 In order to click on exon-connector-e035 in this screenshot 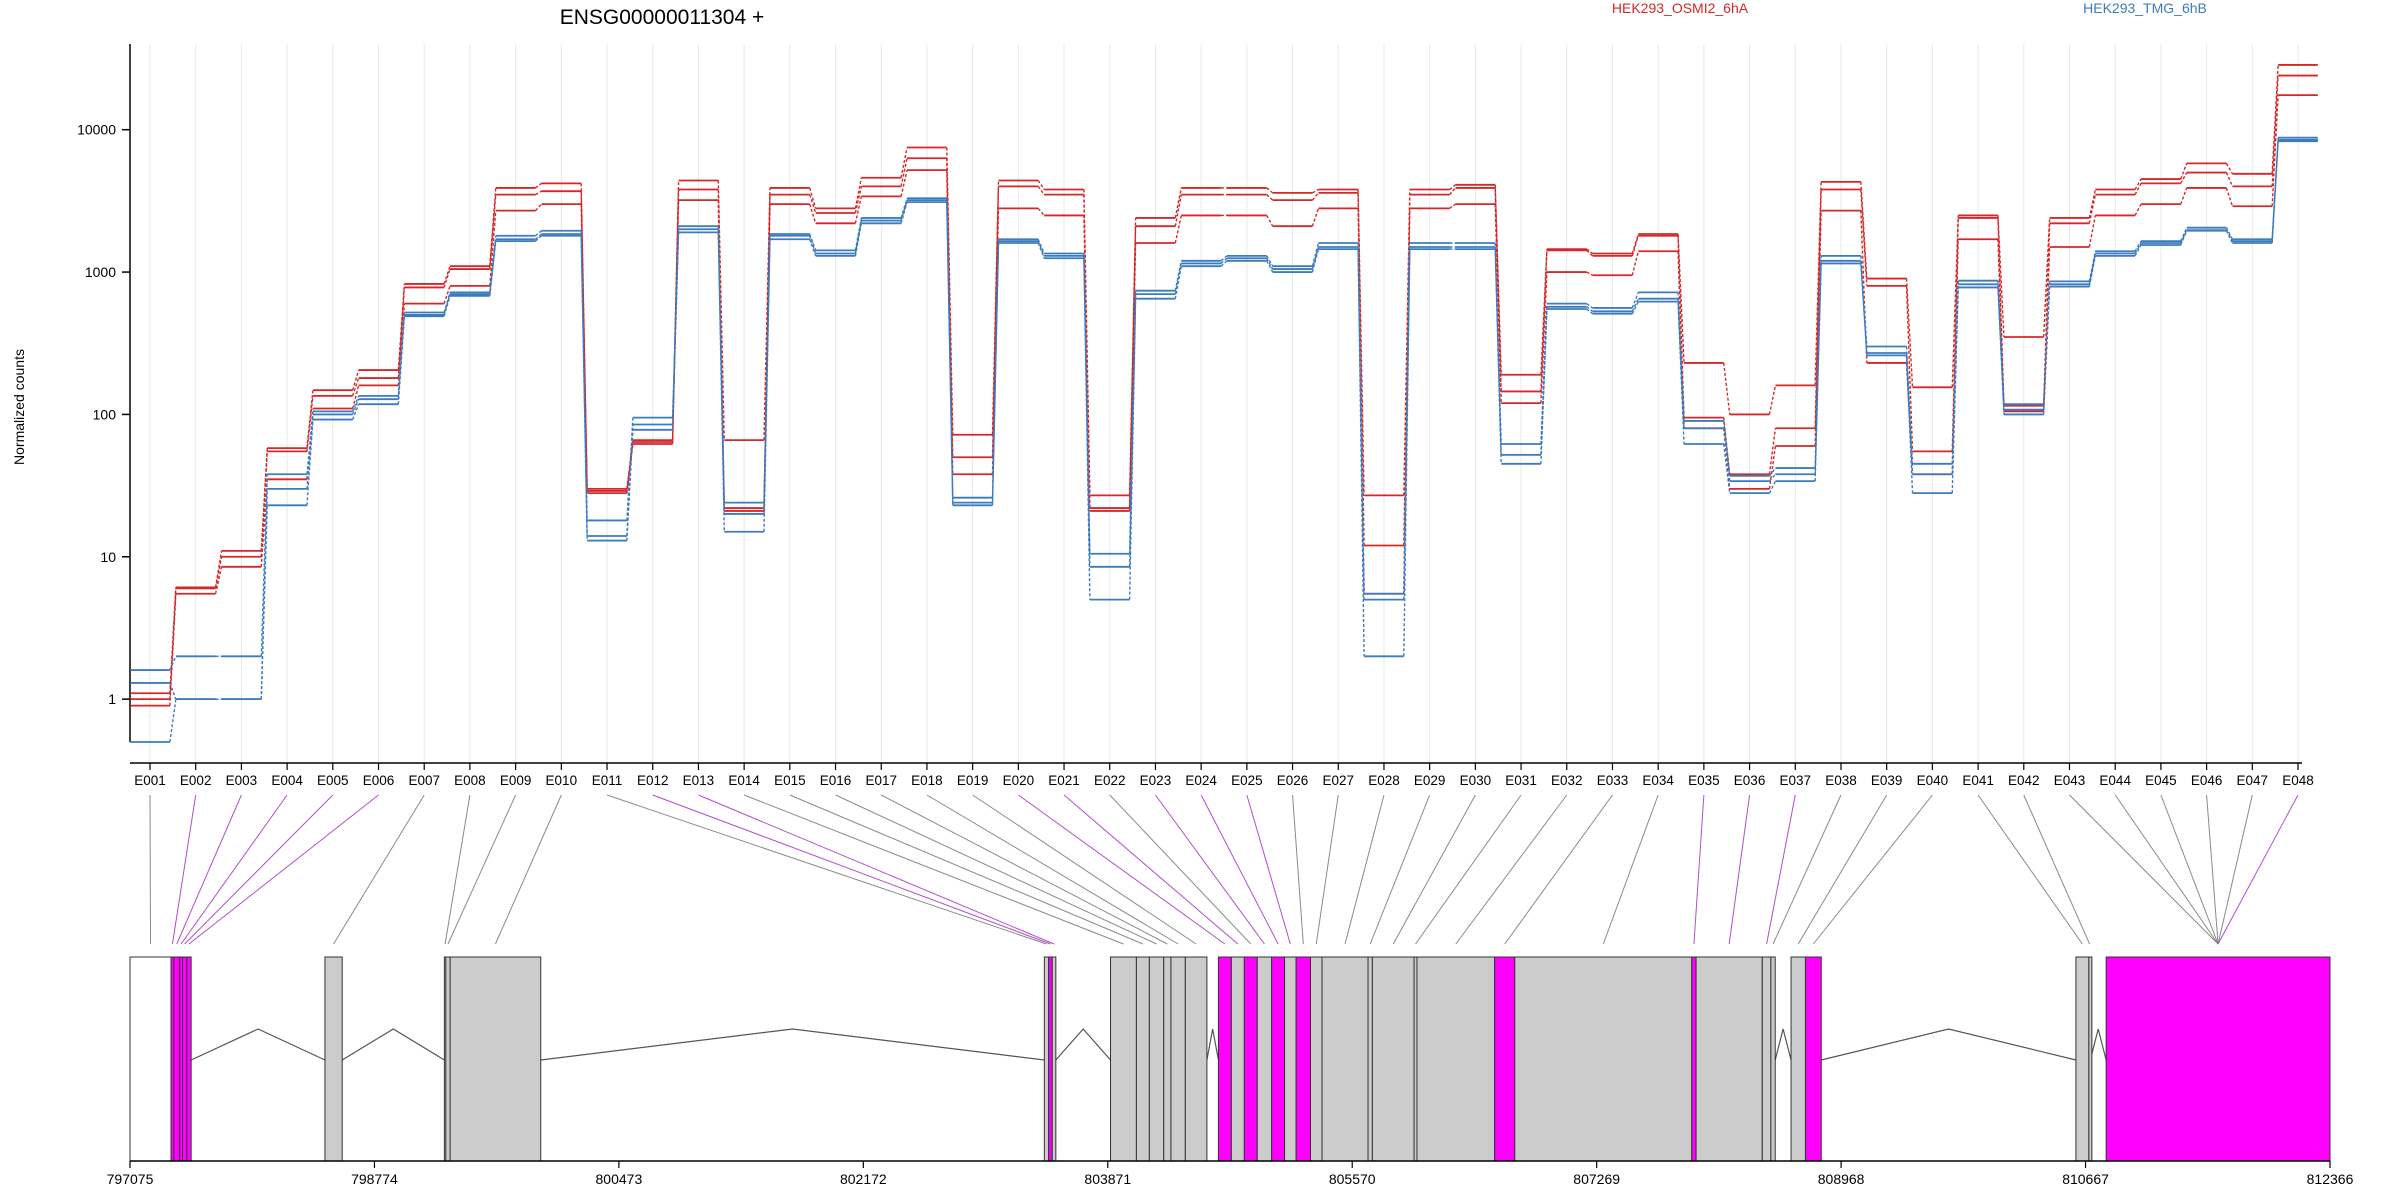, I will do `click(1699, 869)`.